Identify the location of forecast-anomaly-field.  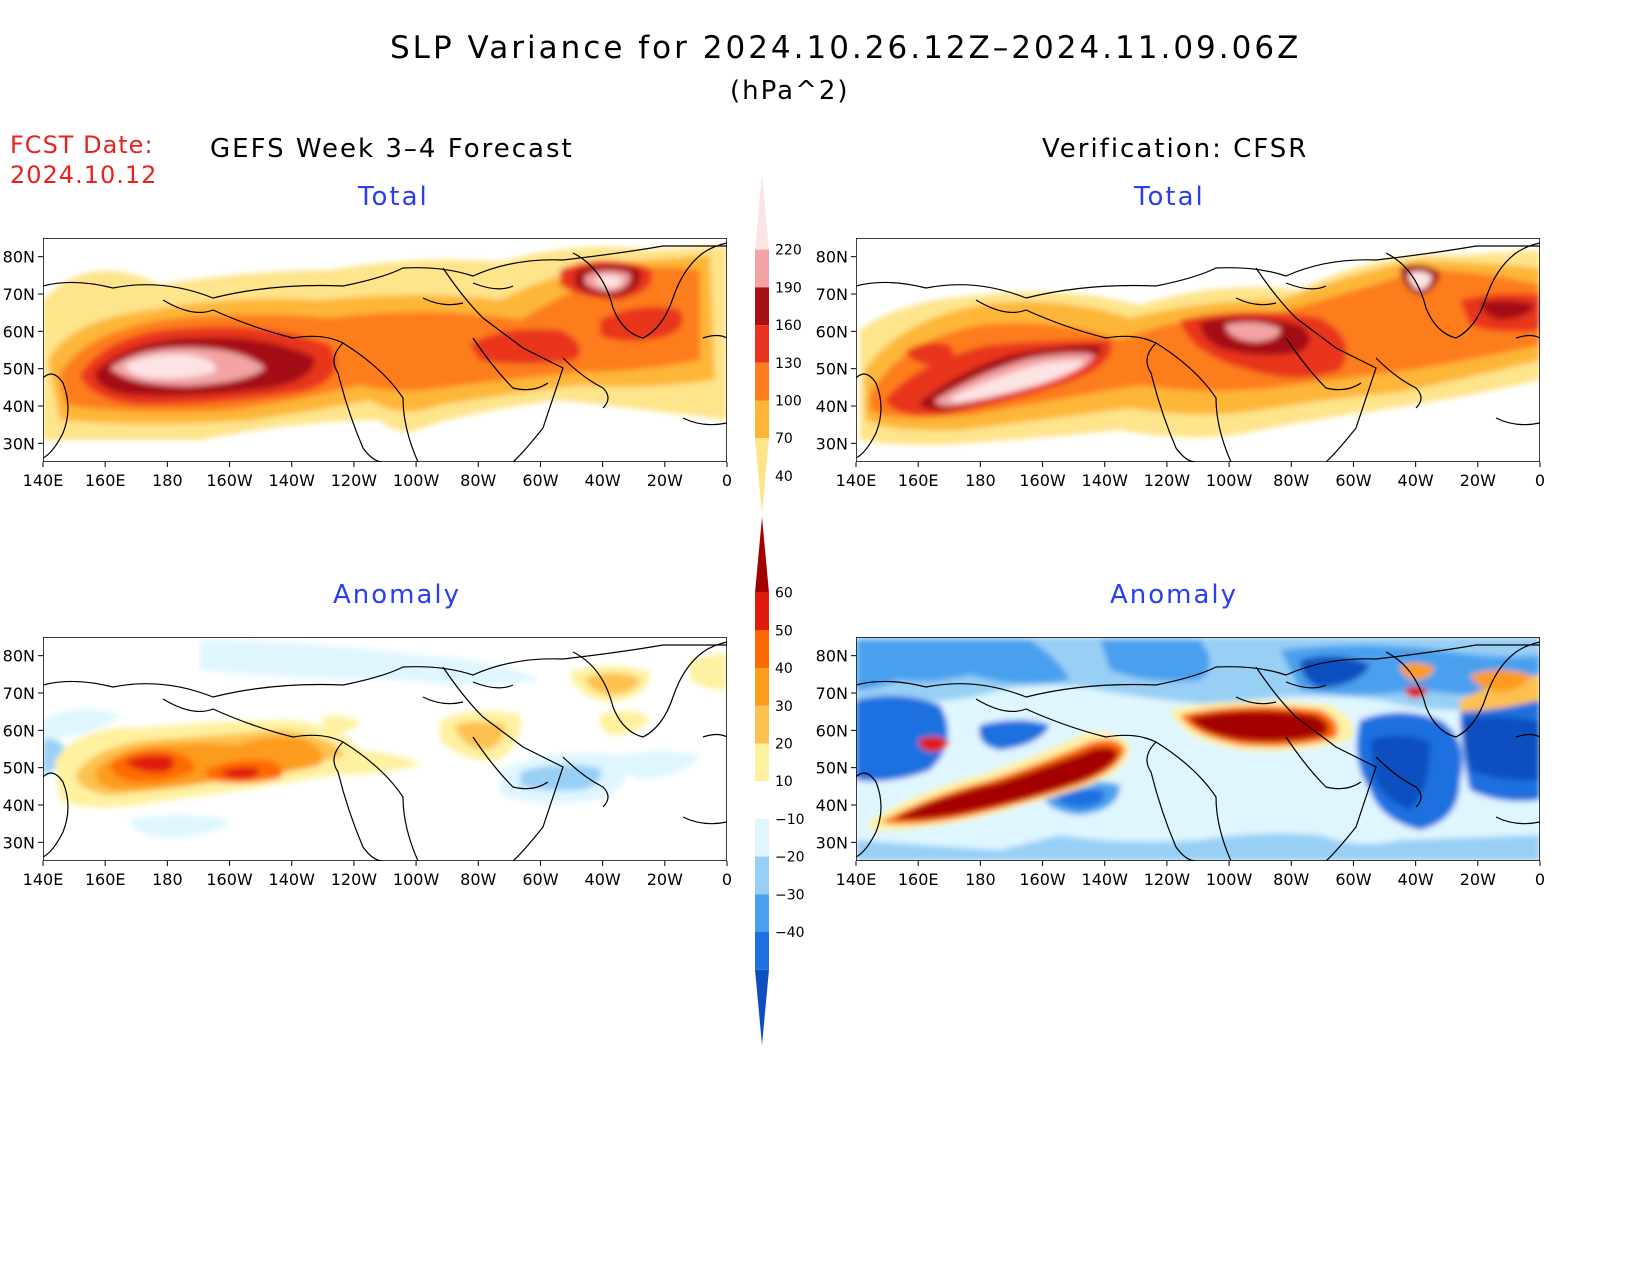
(385, 739).